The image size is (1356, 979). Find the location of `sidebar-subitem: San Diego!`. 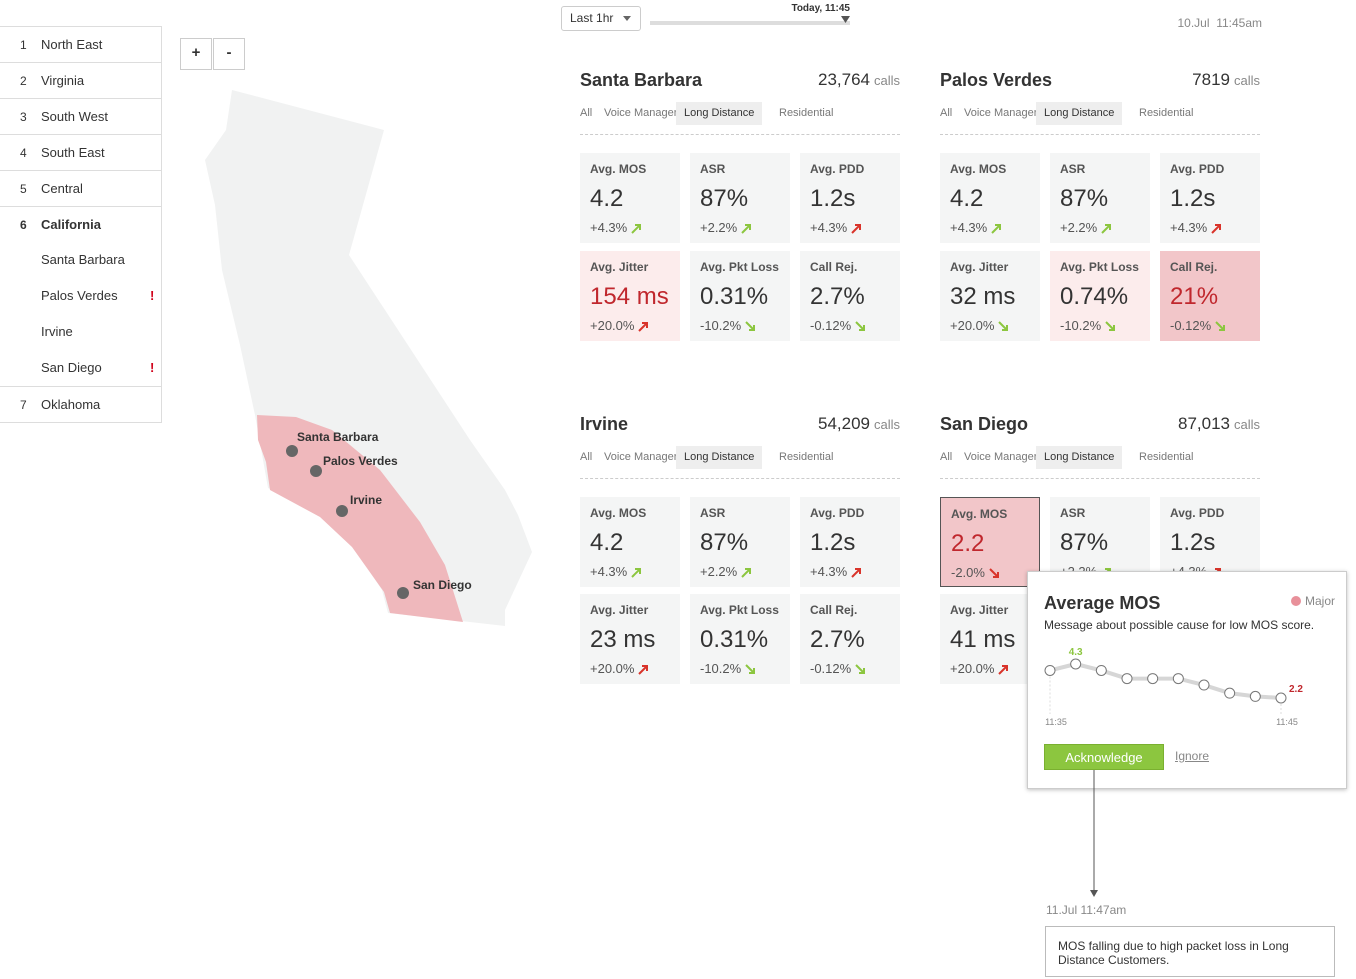

sidebar-subitem: San Diego! is located at coordinates (81, 368).